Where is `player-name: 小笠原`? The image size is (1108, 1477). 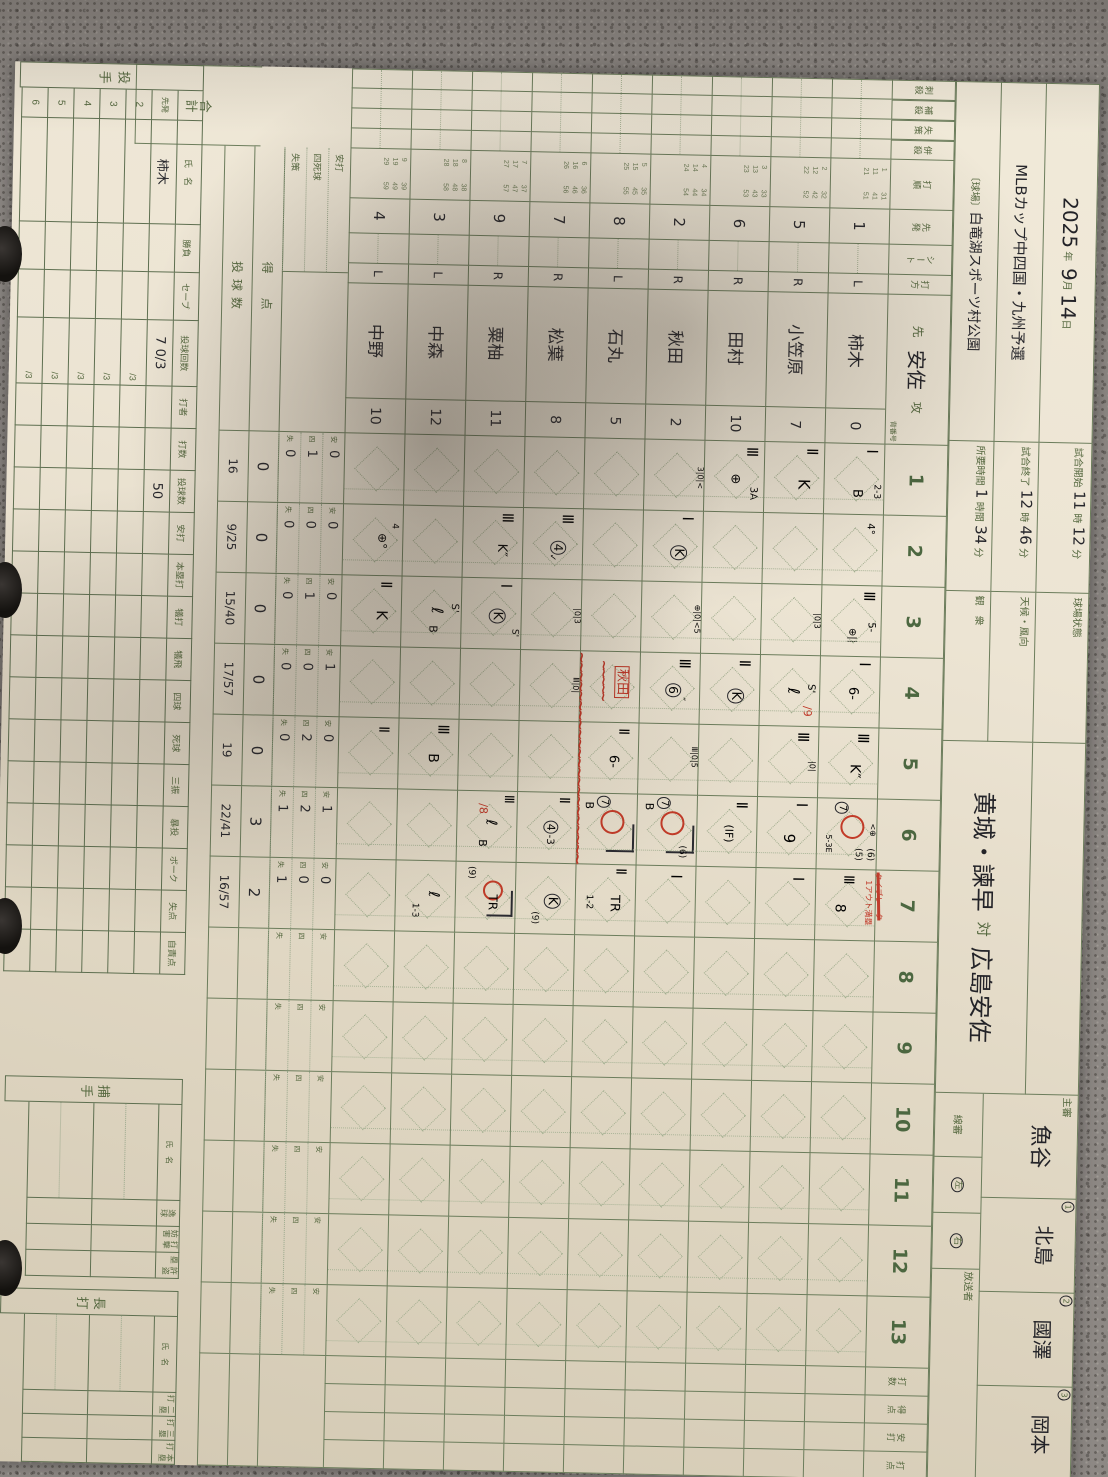
player-name: 小笠原 is located at coordinates (796, 350).